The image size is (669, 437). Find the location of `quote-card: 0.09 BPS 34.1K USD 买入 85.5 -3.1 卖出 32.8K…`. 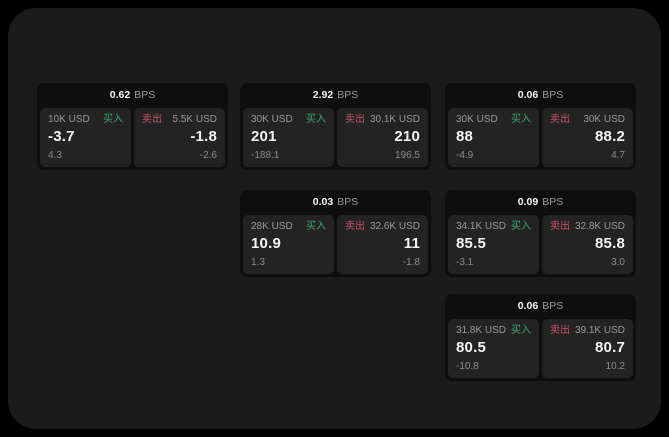

quote-card: 0.09 BPS 34.1K USD 买入 85.5 -3.1 卖出 32.8K… is located at coordinates (540, 233).